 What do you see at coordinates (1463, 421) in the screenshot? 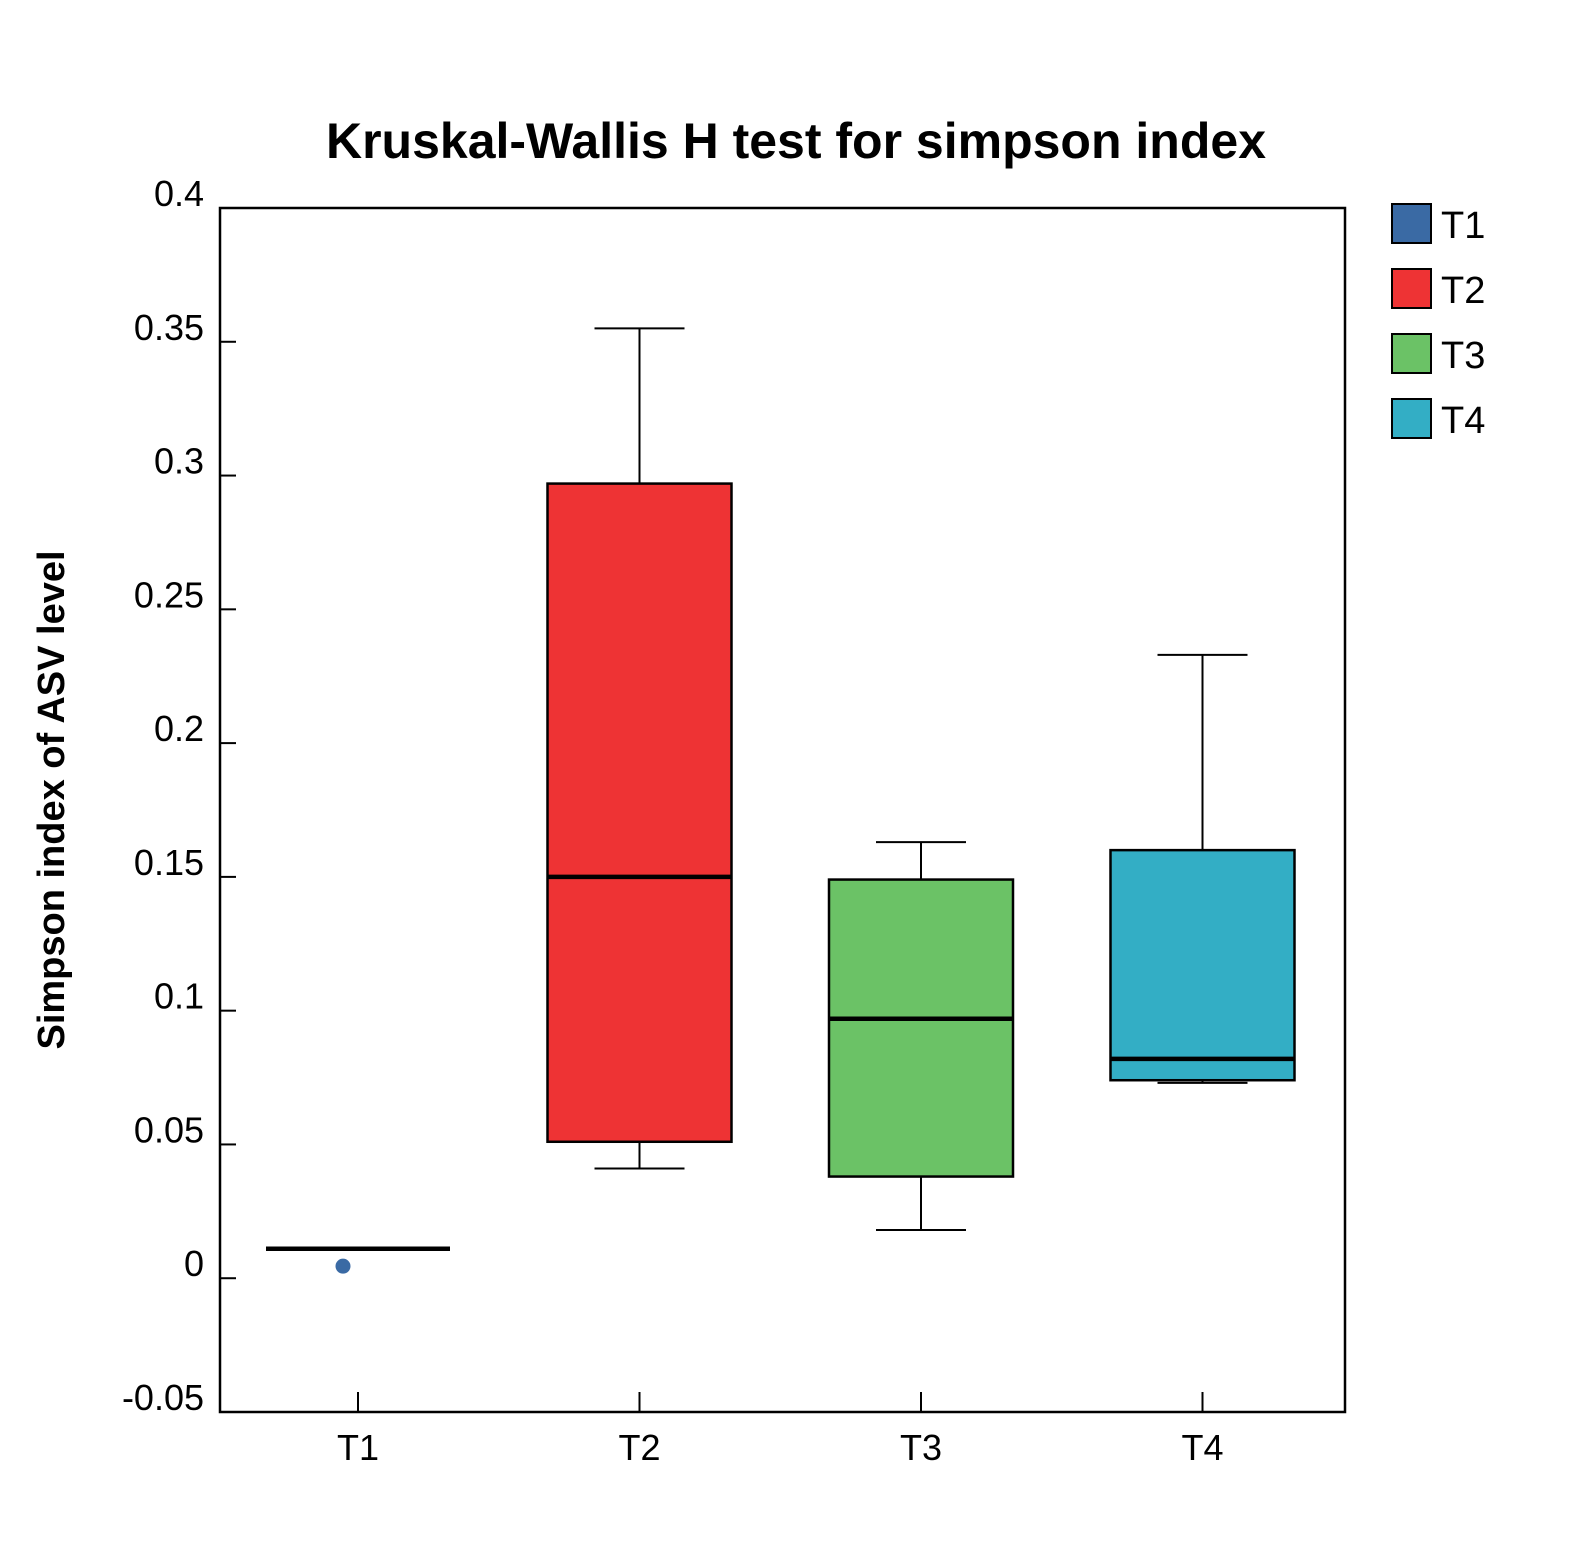
I see `legend-label-t4: T4` at bounding box center [1463, 421].